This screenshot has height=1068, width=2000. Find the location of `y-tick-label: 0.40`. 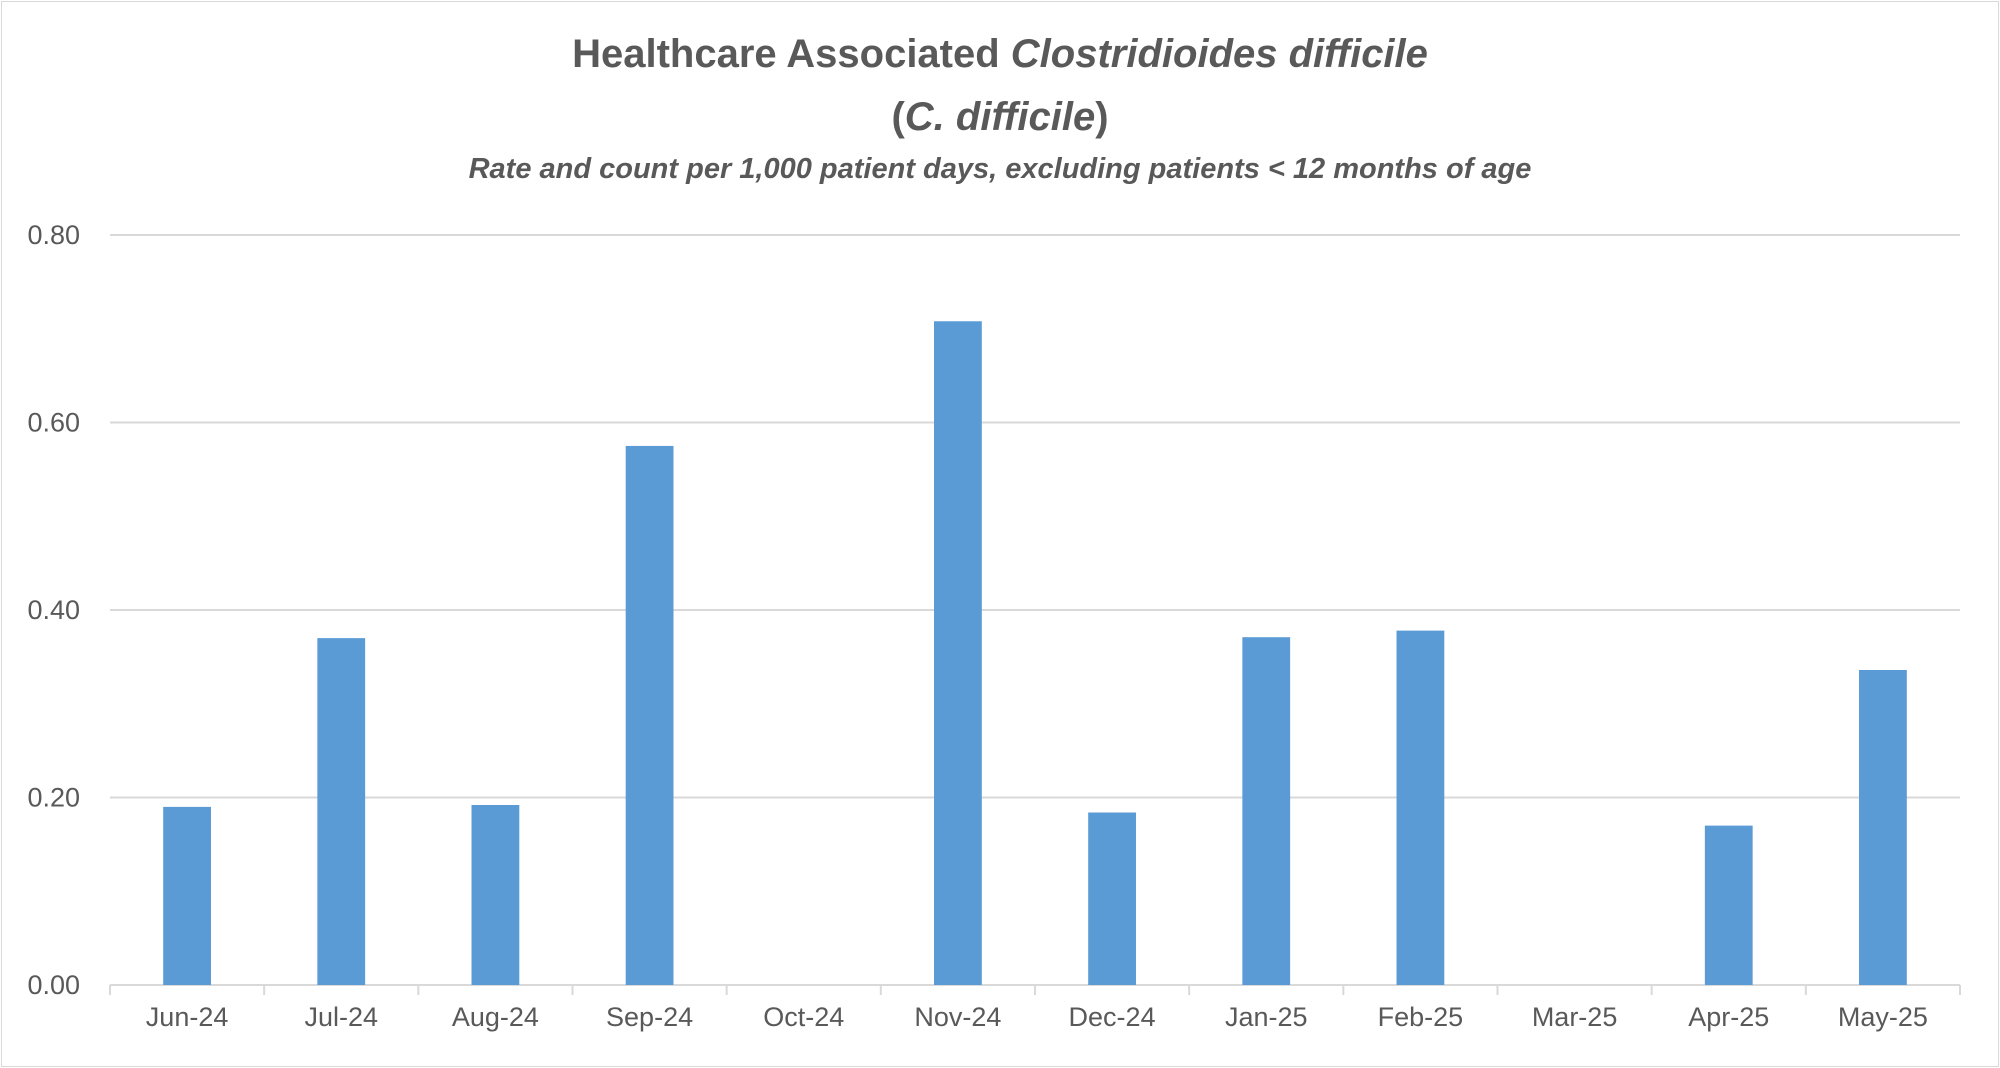

y-tick-label: 0.40 is located at coordinates (53, 610).